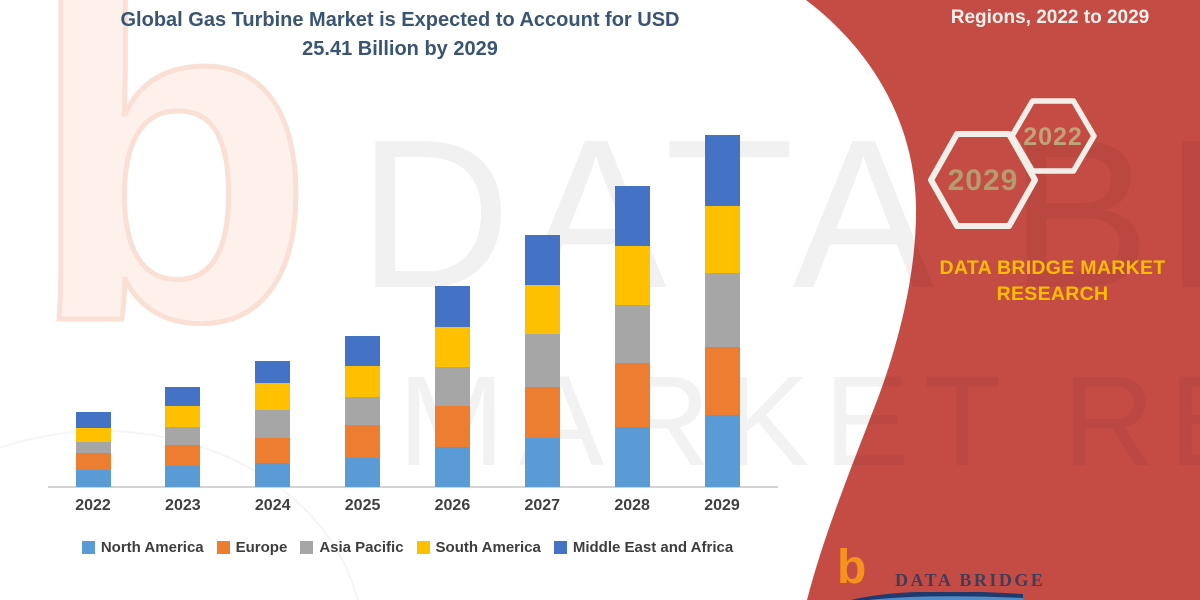 This screenshot has height=600, width=1200. I want to click on bar-segment-asia-pacific-2027, so click(542, 361).